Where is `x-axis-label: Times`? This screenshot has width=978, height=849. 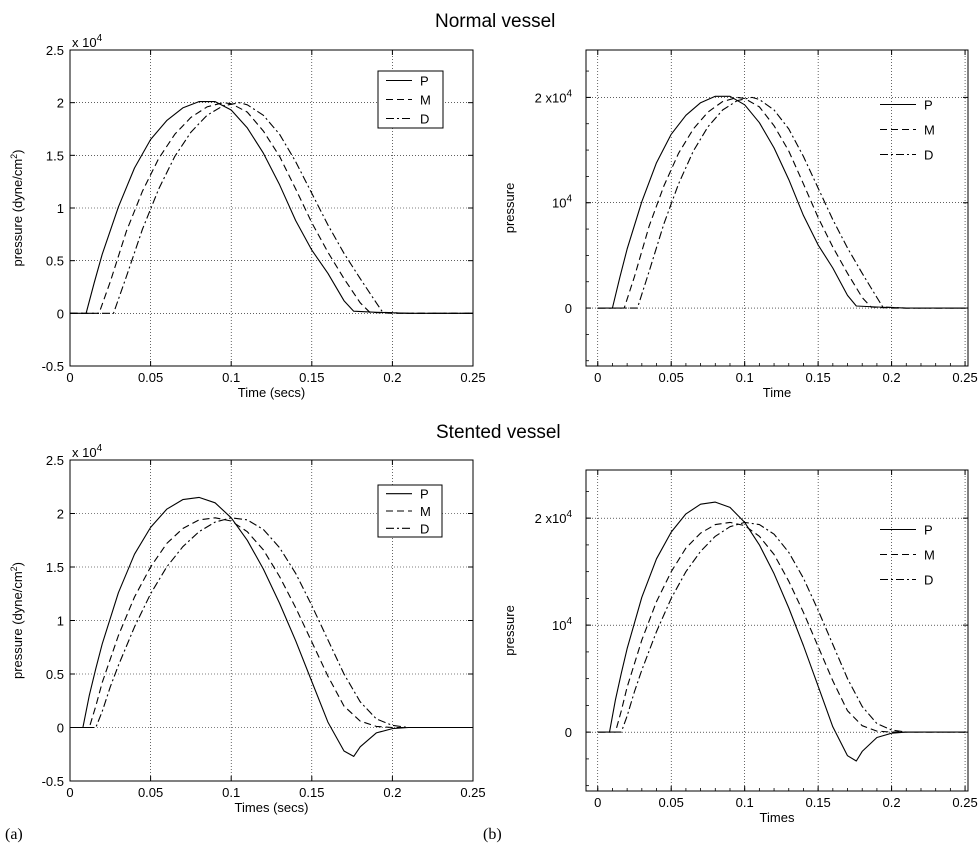
x-axis-label: Times is located at coordinates (777, 817).